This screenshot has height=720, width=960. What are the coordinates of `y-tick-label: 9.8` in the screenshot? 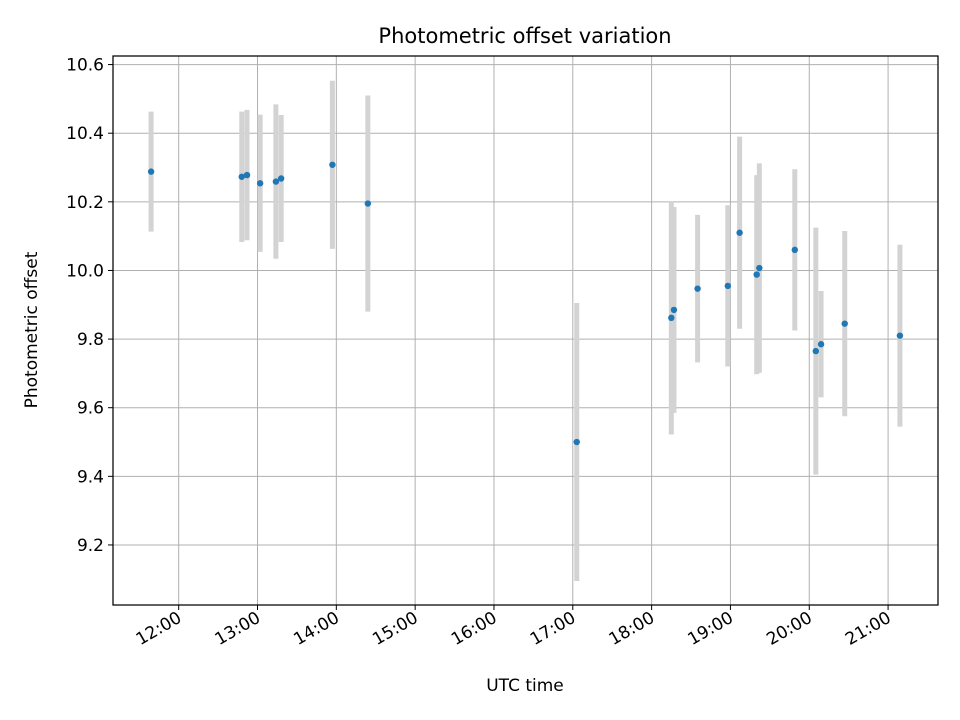 It's located at (90, 340).